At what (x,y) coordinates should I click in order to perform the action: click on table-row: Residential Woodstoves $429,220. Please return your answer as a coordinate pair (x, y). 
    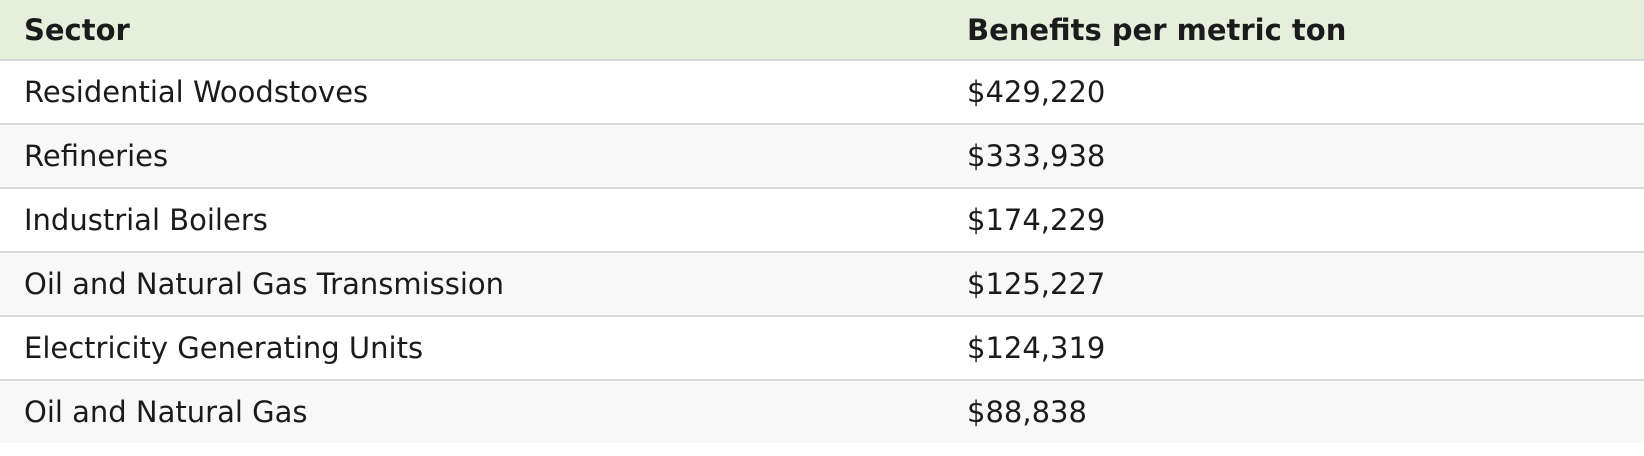
    Looking at the image, I should click on (822, 92).